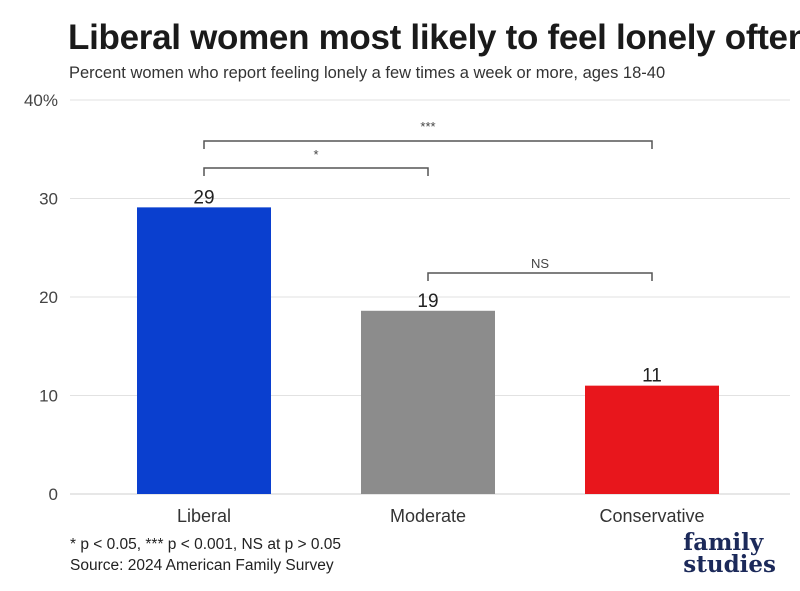 The image size is (800, 591). What do you see at coordinates (427, 301) in the screenshot?
I see `data-label-moderate: 19` at bounding box center [427, 301].